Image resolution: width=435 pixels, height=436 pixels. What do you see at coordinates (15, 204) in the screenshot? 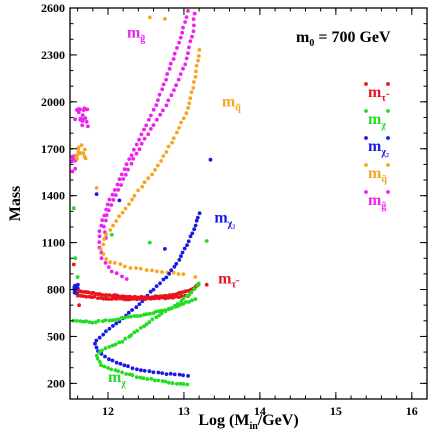
I see `y-axis-title: Mass` at bounding box center [15, 204].